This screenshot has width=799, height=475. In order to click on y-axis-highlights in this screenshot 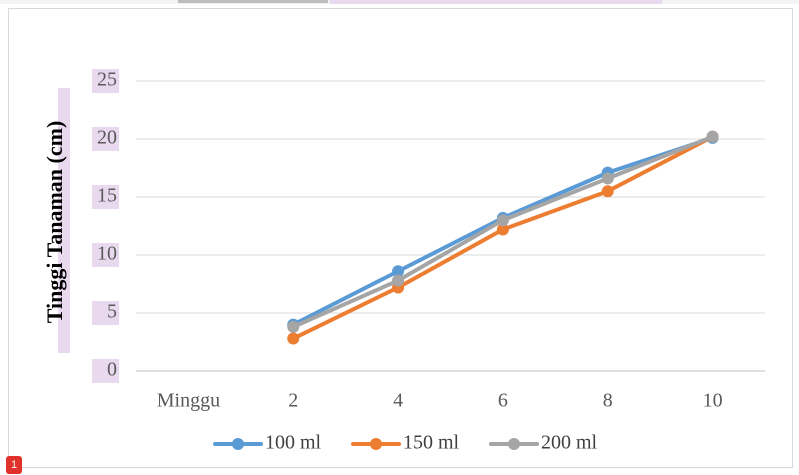, I will do `click(105, 226)`.